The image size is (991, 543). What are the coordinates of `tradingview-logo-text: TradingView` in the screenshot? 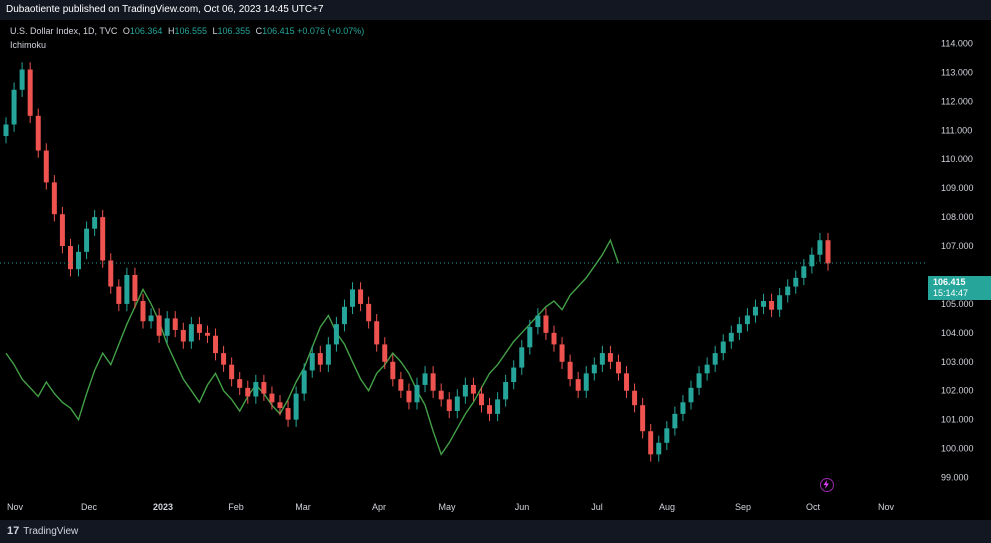 It's located at (51, 531).